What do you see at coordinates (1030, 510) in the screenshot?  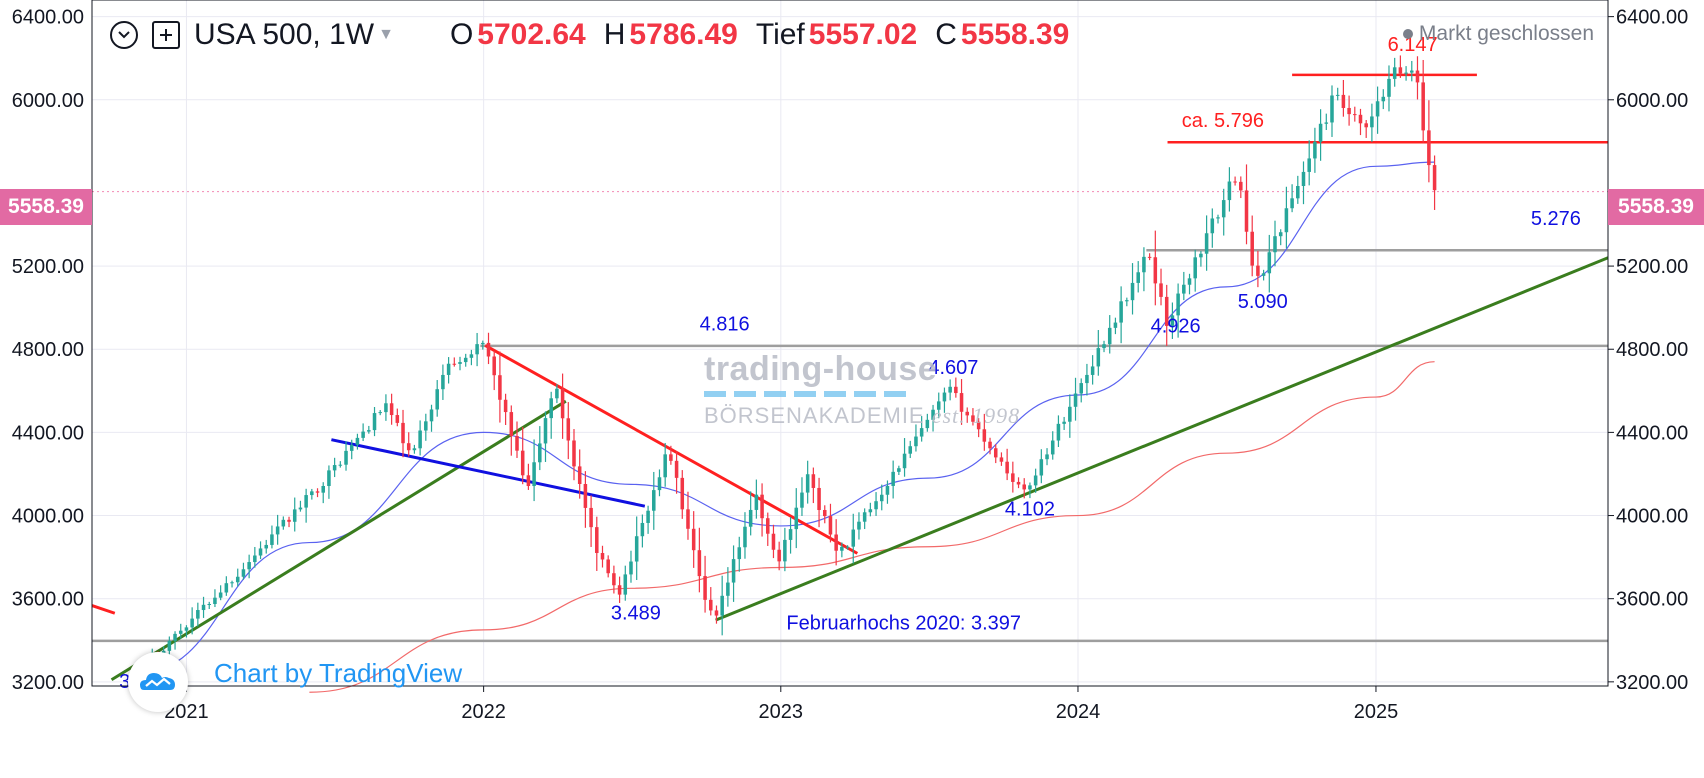 I see `price-annotation: 4.102` at bounding box center [1030, 510].